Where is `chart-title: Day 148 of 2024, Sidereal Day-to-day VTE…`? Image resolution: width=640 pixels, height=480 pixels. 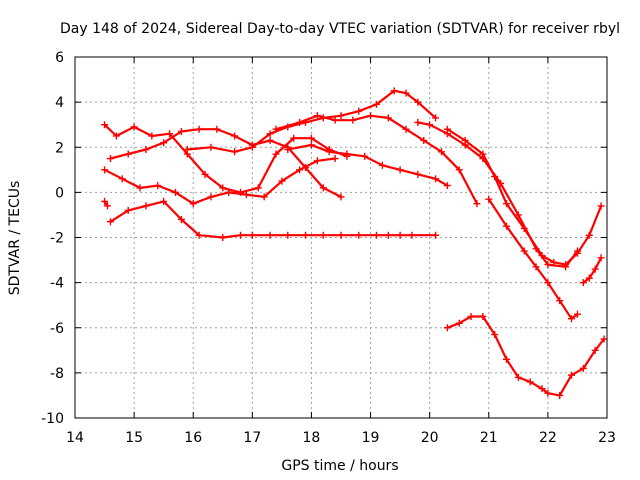 chart-title: Day 148 of 2024, Sidereal Day-to-day VTE… is located at coordinates (340, 29).